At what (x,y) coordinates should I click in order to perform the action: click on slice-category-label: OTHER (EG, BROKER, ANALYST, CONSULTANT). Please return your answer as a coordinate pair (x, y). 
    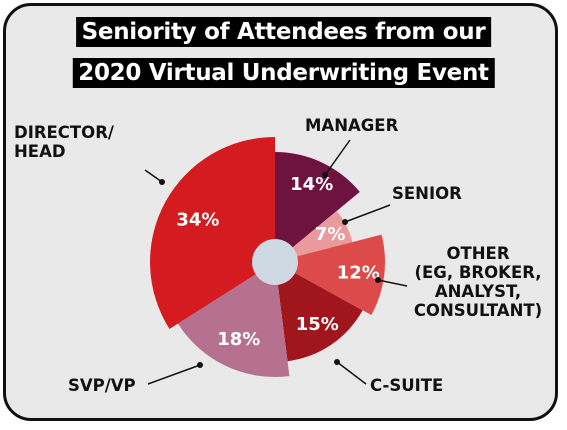
    Looking at the image, I should click on (478, 282).